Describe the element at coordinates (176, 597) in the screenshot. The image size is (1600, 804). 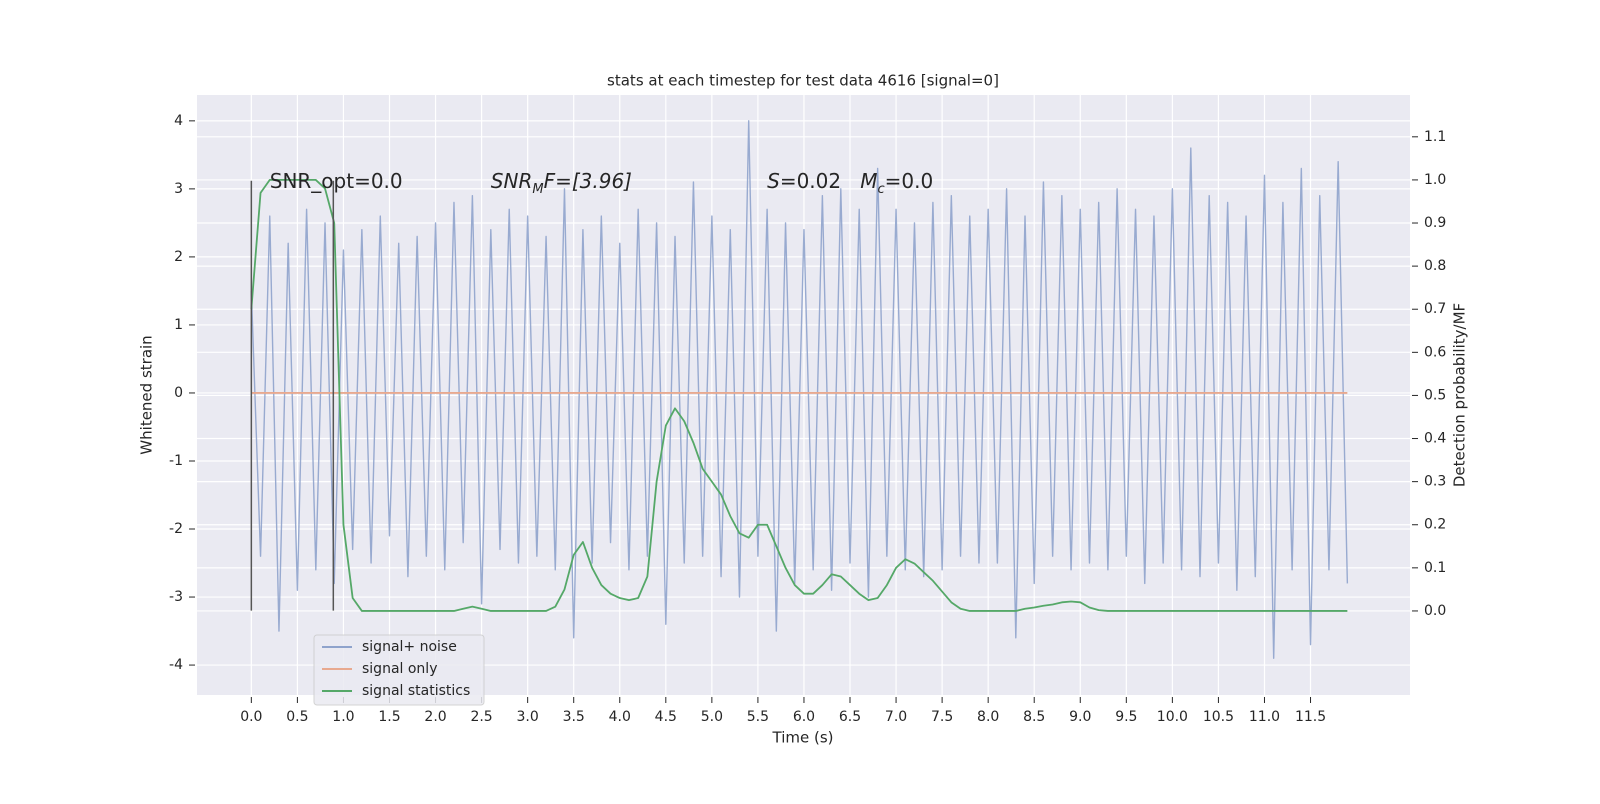
I see `y-tick-label: -3` at that location.